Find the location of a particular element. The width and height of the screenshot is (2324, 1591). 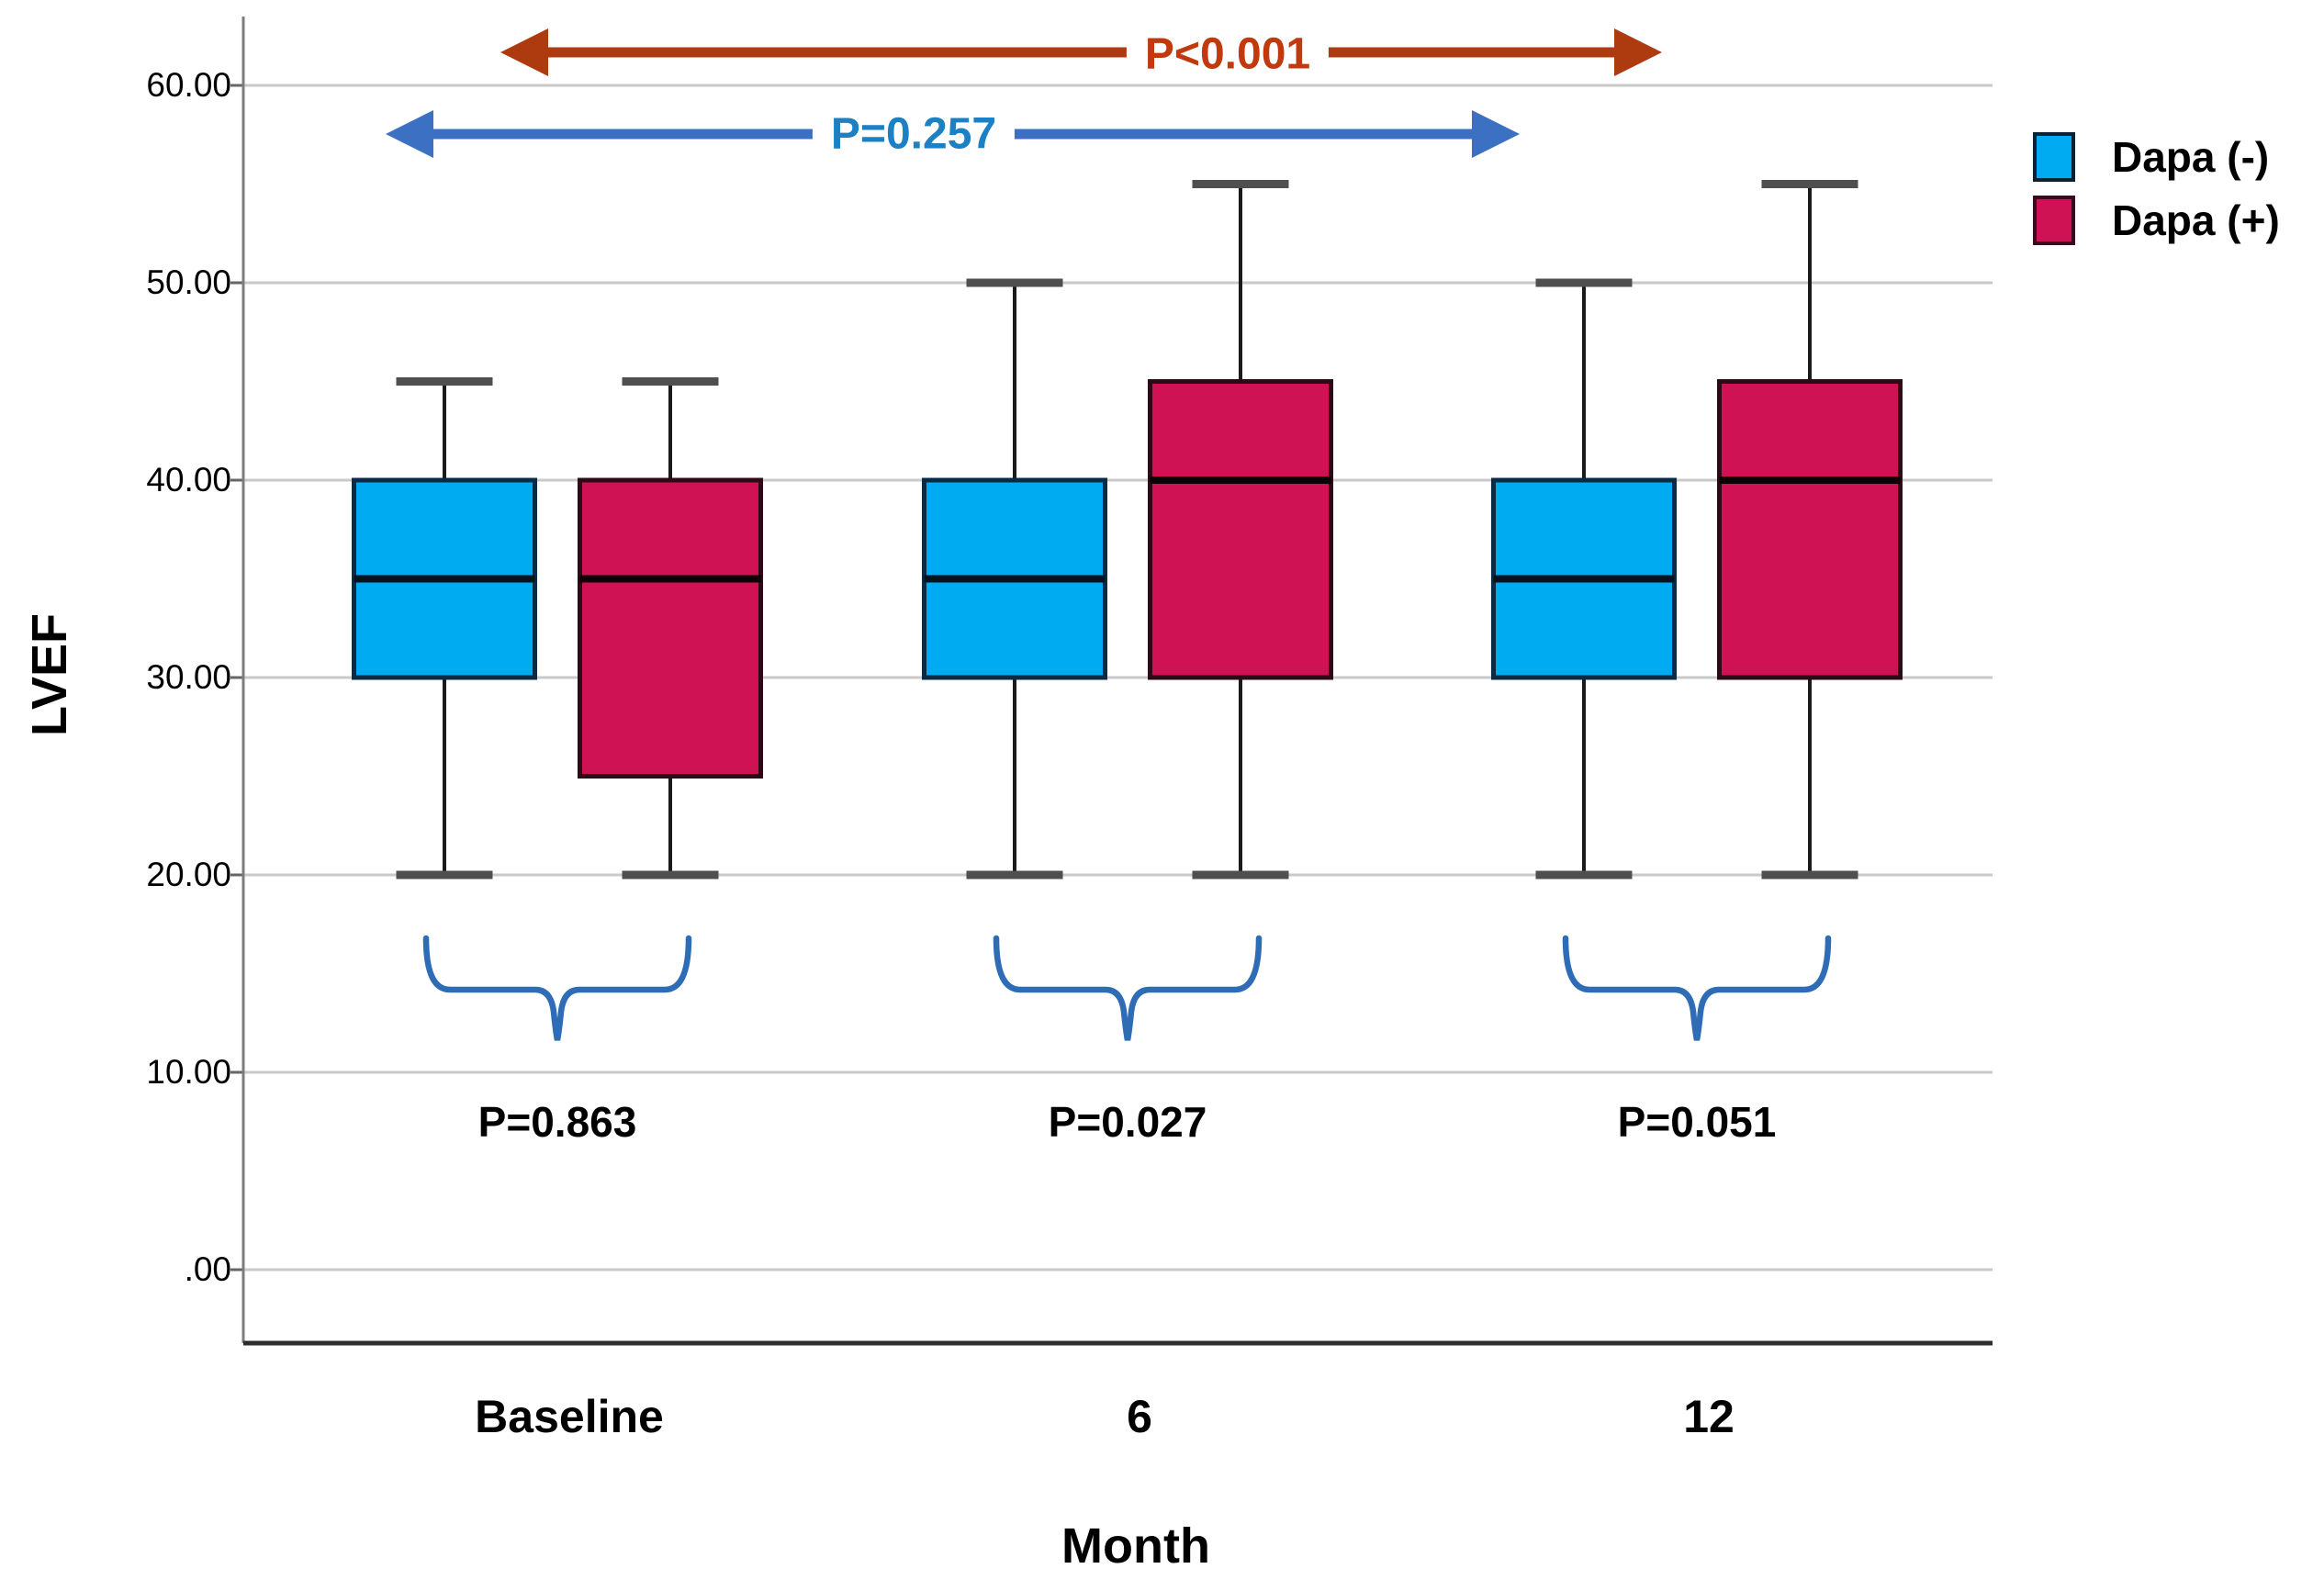

y-tick-label: 40.00 is located at coordinates (188, 480).